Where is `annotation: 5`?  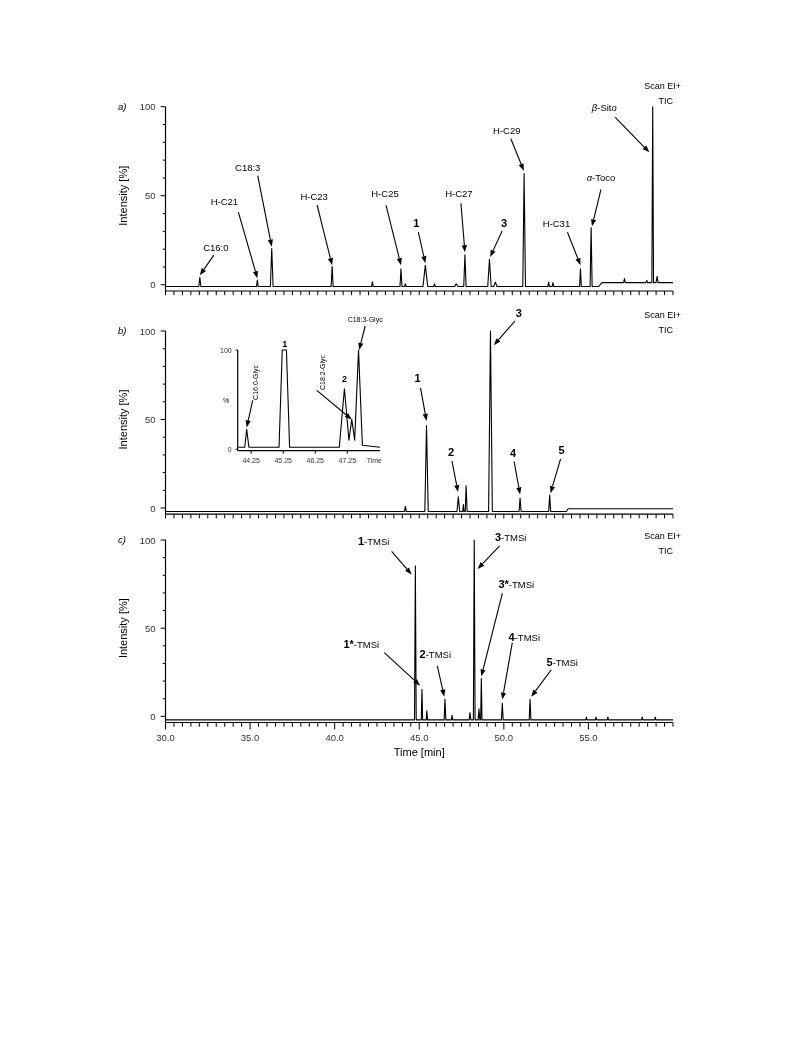 annotation: 5 is located at coordinates (561, 450).